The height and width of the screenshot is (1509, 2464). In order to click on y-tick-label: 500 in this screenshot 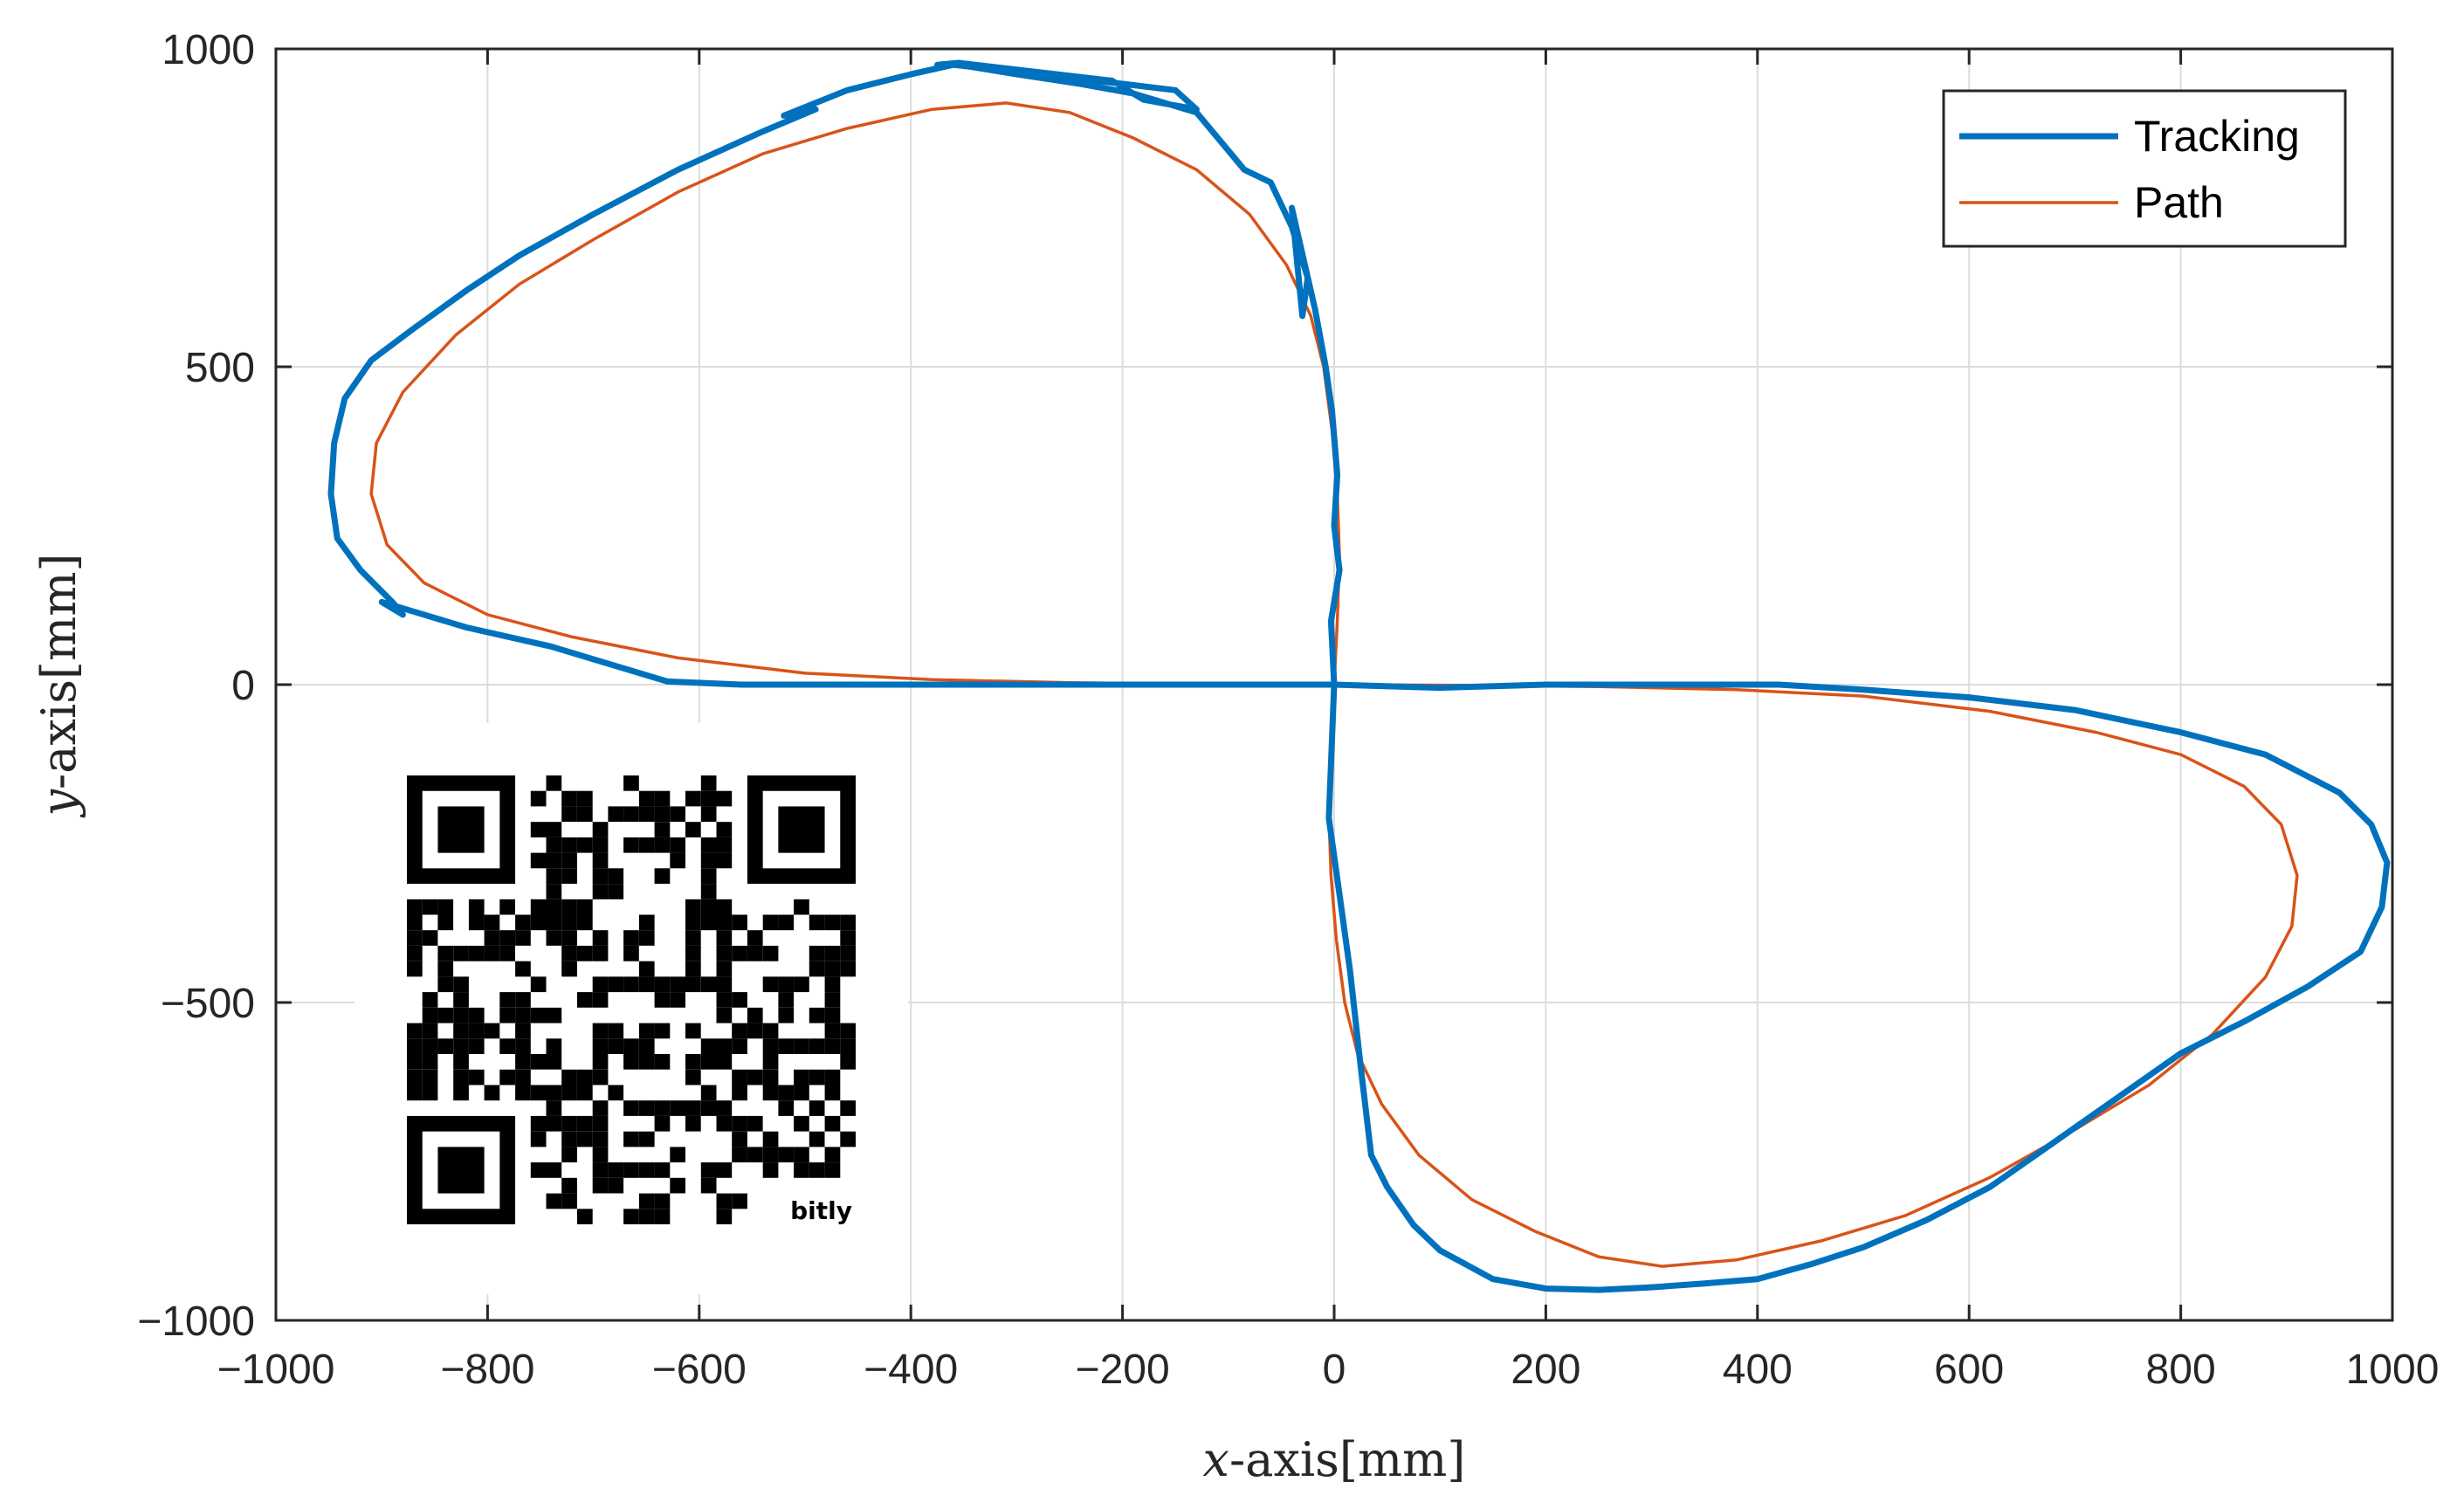, I will do `click(220, 368)`.